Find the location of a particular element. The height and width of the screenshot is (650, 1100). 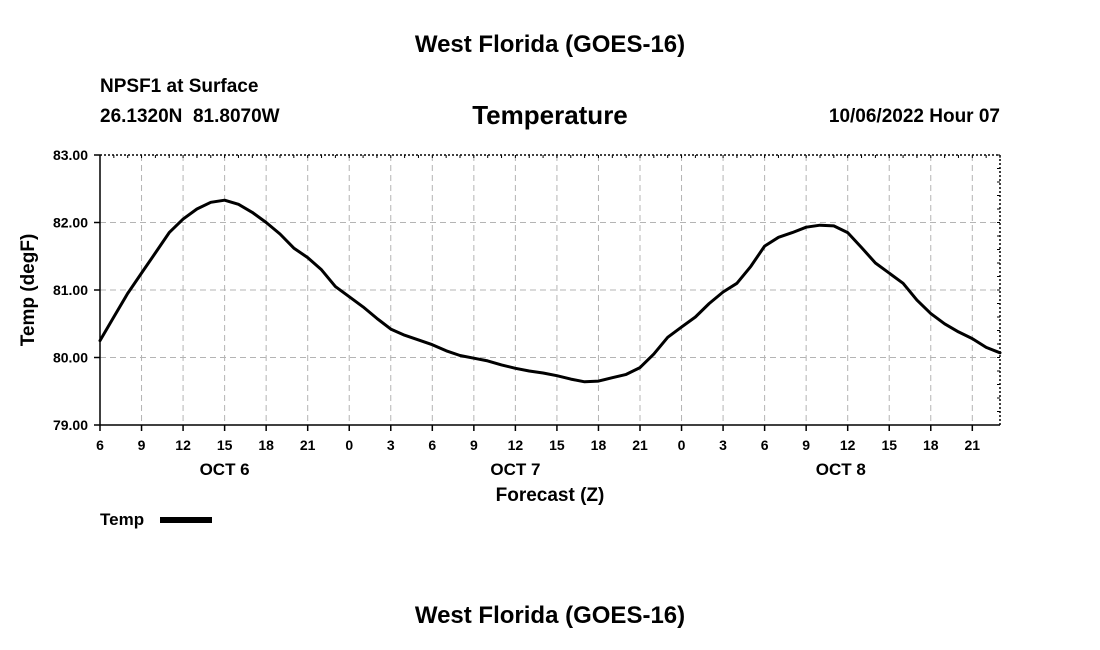

y-tick-label: 83.00 is located at coordinates (70, 155).